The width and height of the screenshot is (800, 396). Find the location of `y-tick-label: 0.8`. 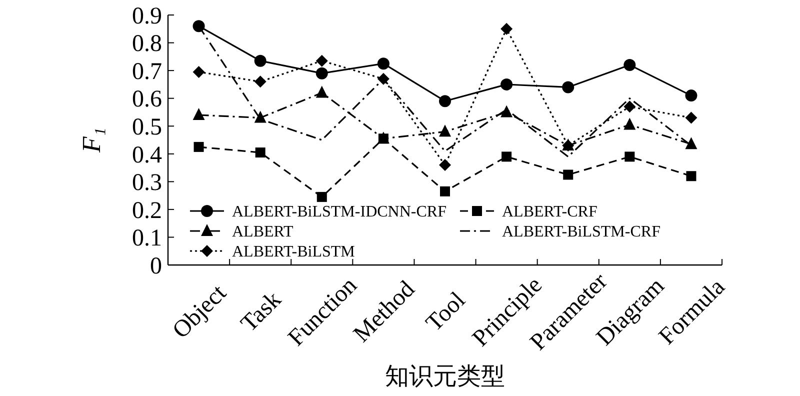

y-tick-label: 0.8 is located at coordinates (147, 44).